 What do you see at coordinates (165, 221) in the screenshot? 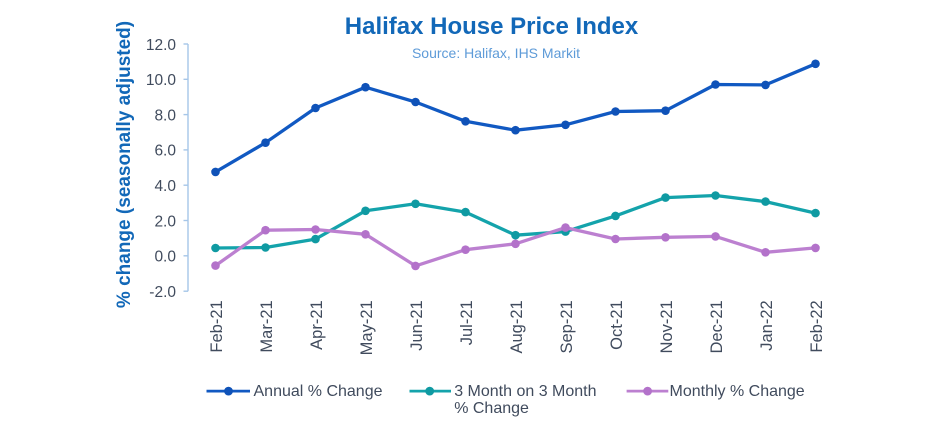
I see `svg-text: 2.0` at bounding box center [165, 221].